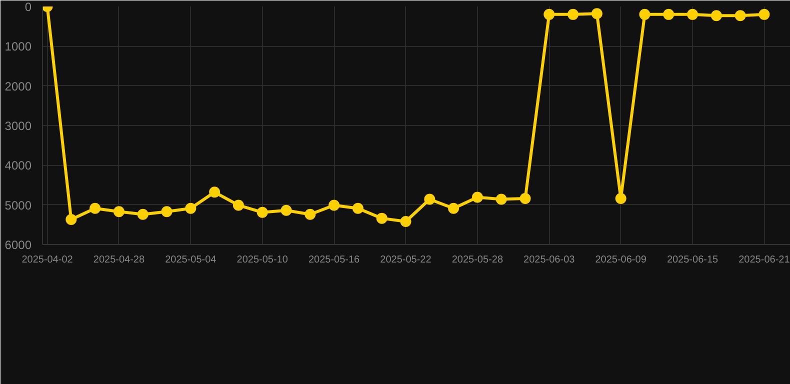 This screenshot has height=384, width=790. I want to click on y-tick-label: 1000, so click(18, 47).